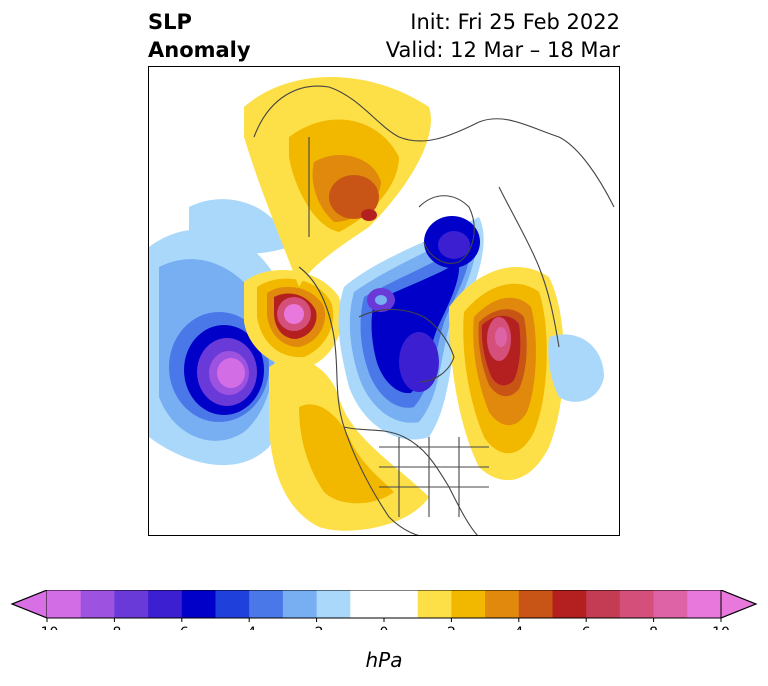  Describe the element at coordinates (199, 36) in the screenshot. I see `chart-title: SLP Anomaly` at that location.